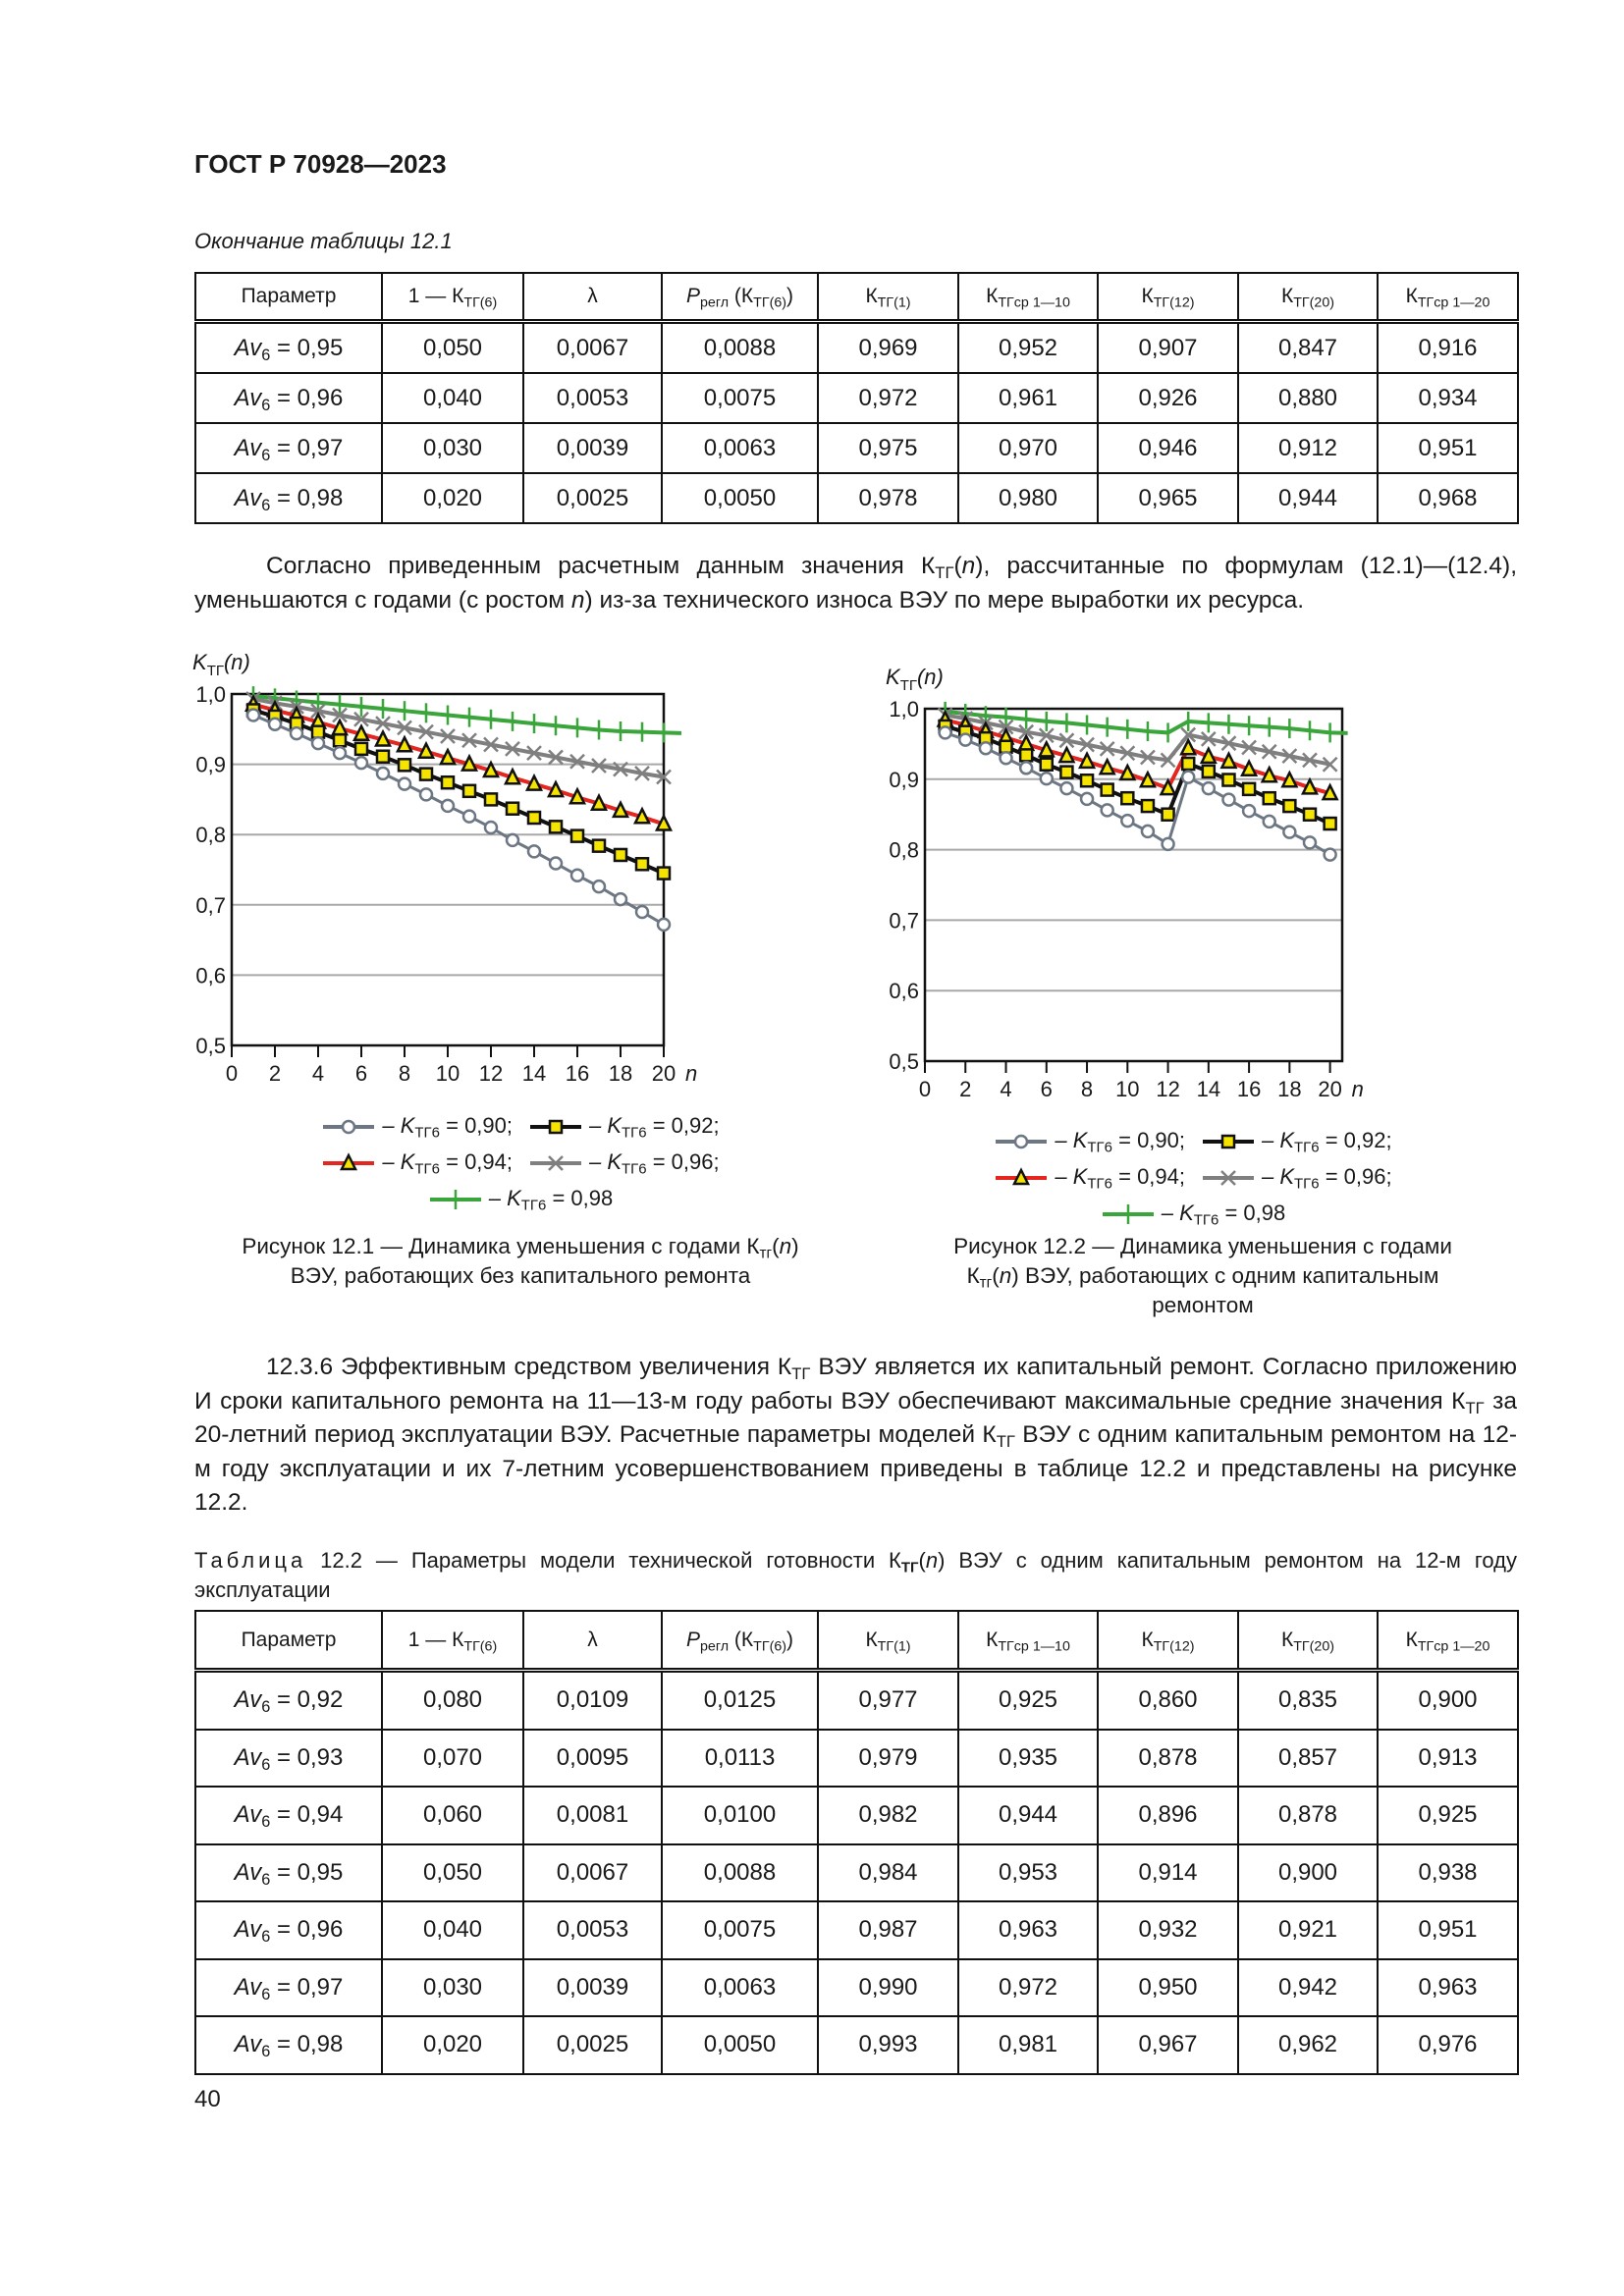 This screenshot has height=2296, width=1624. Describe the element at coordinates (1168, 1758) in the screenshot. I see `table-cell: 0,878` at that location.